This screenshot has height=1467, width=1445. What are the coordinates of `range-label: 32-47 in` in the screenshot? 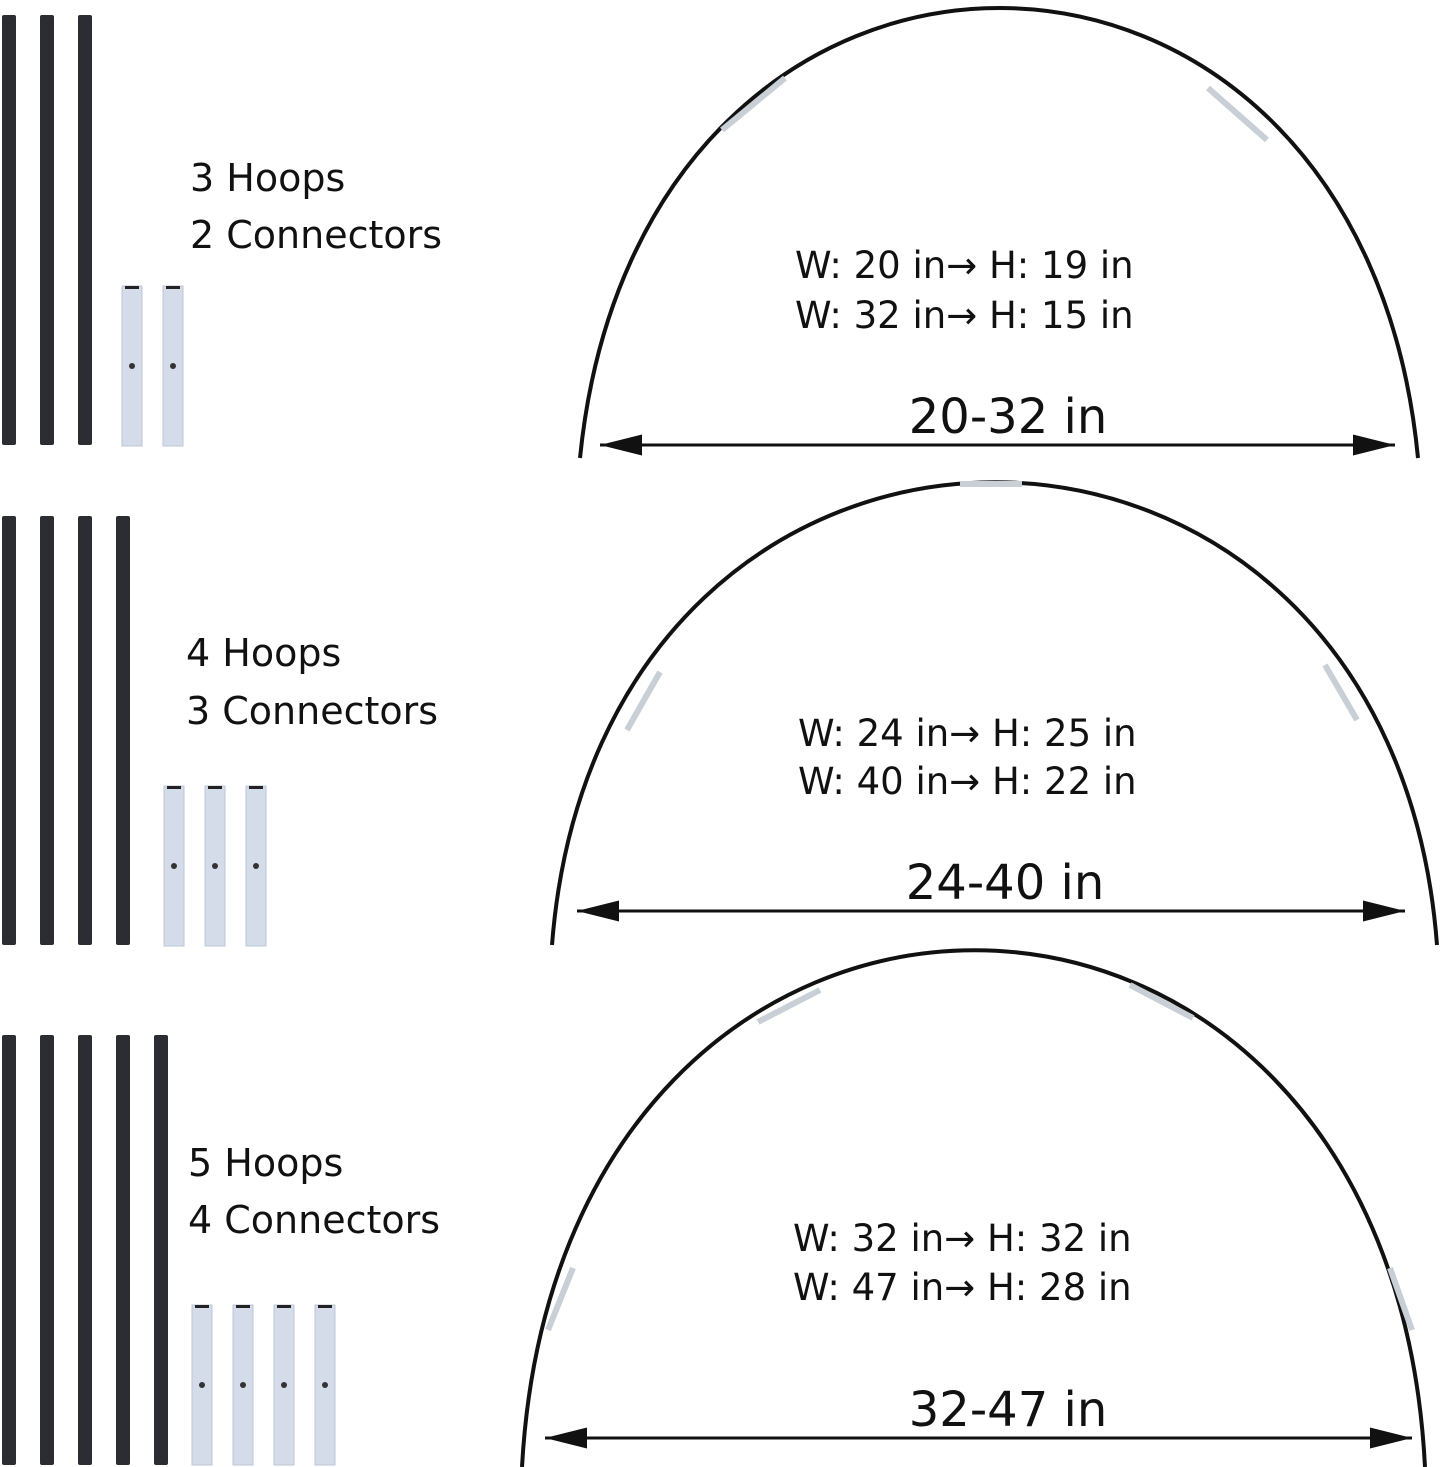 It's located at (1008, 1410).